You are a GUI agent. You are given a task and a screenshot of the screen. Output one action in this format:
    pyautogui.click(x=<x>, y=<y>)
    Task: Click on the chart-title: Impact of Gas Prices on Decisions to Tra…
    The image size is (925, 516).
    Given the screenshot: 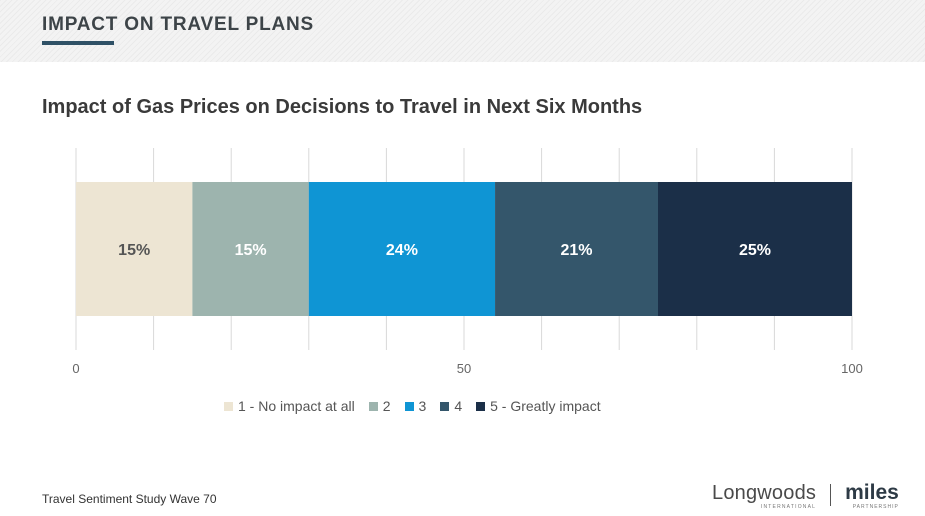 What is the action you would take?
    pyautogui.click(x=342, y=107)
    